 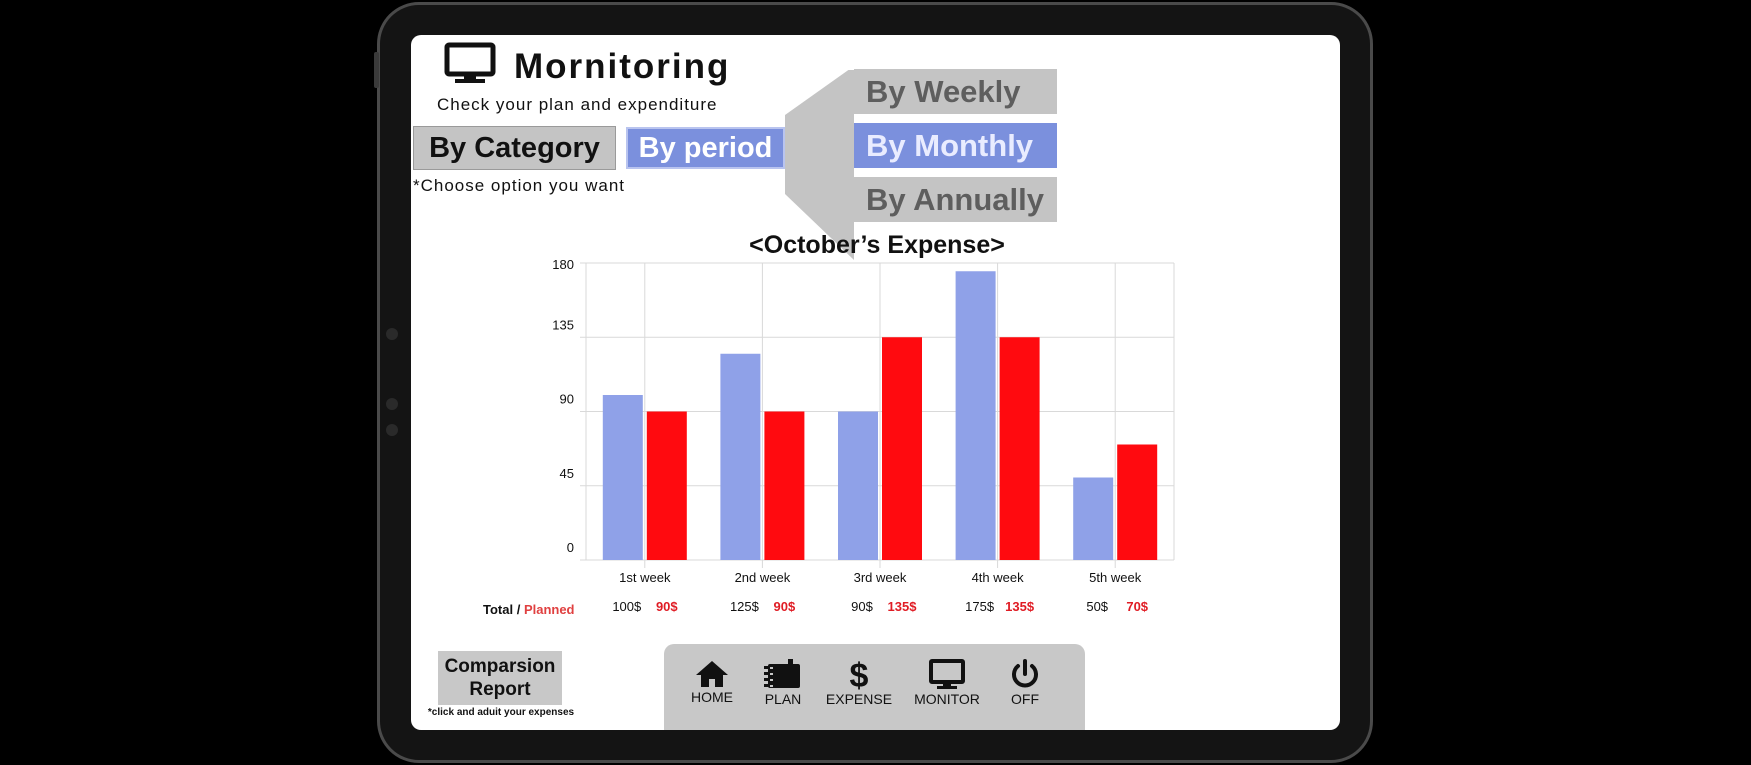 What do you see at coordinates (955, 91) in the screenshot?
I see `by-weekly-option: By Weekly` at bounding box center [955, 91].